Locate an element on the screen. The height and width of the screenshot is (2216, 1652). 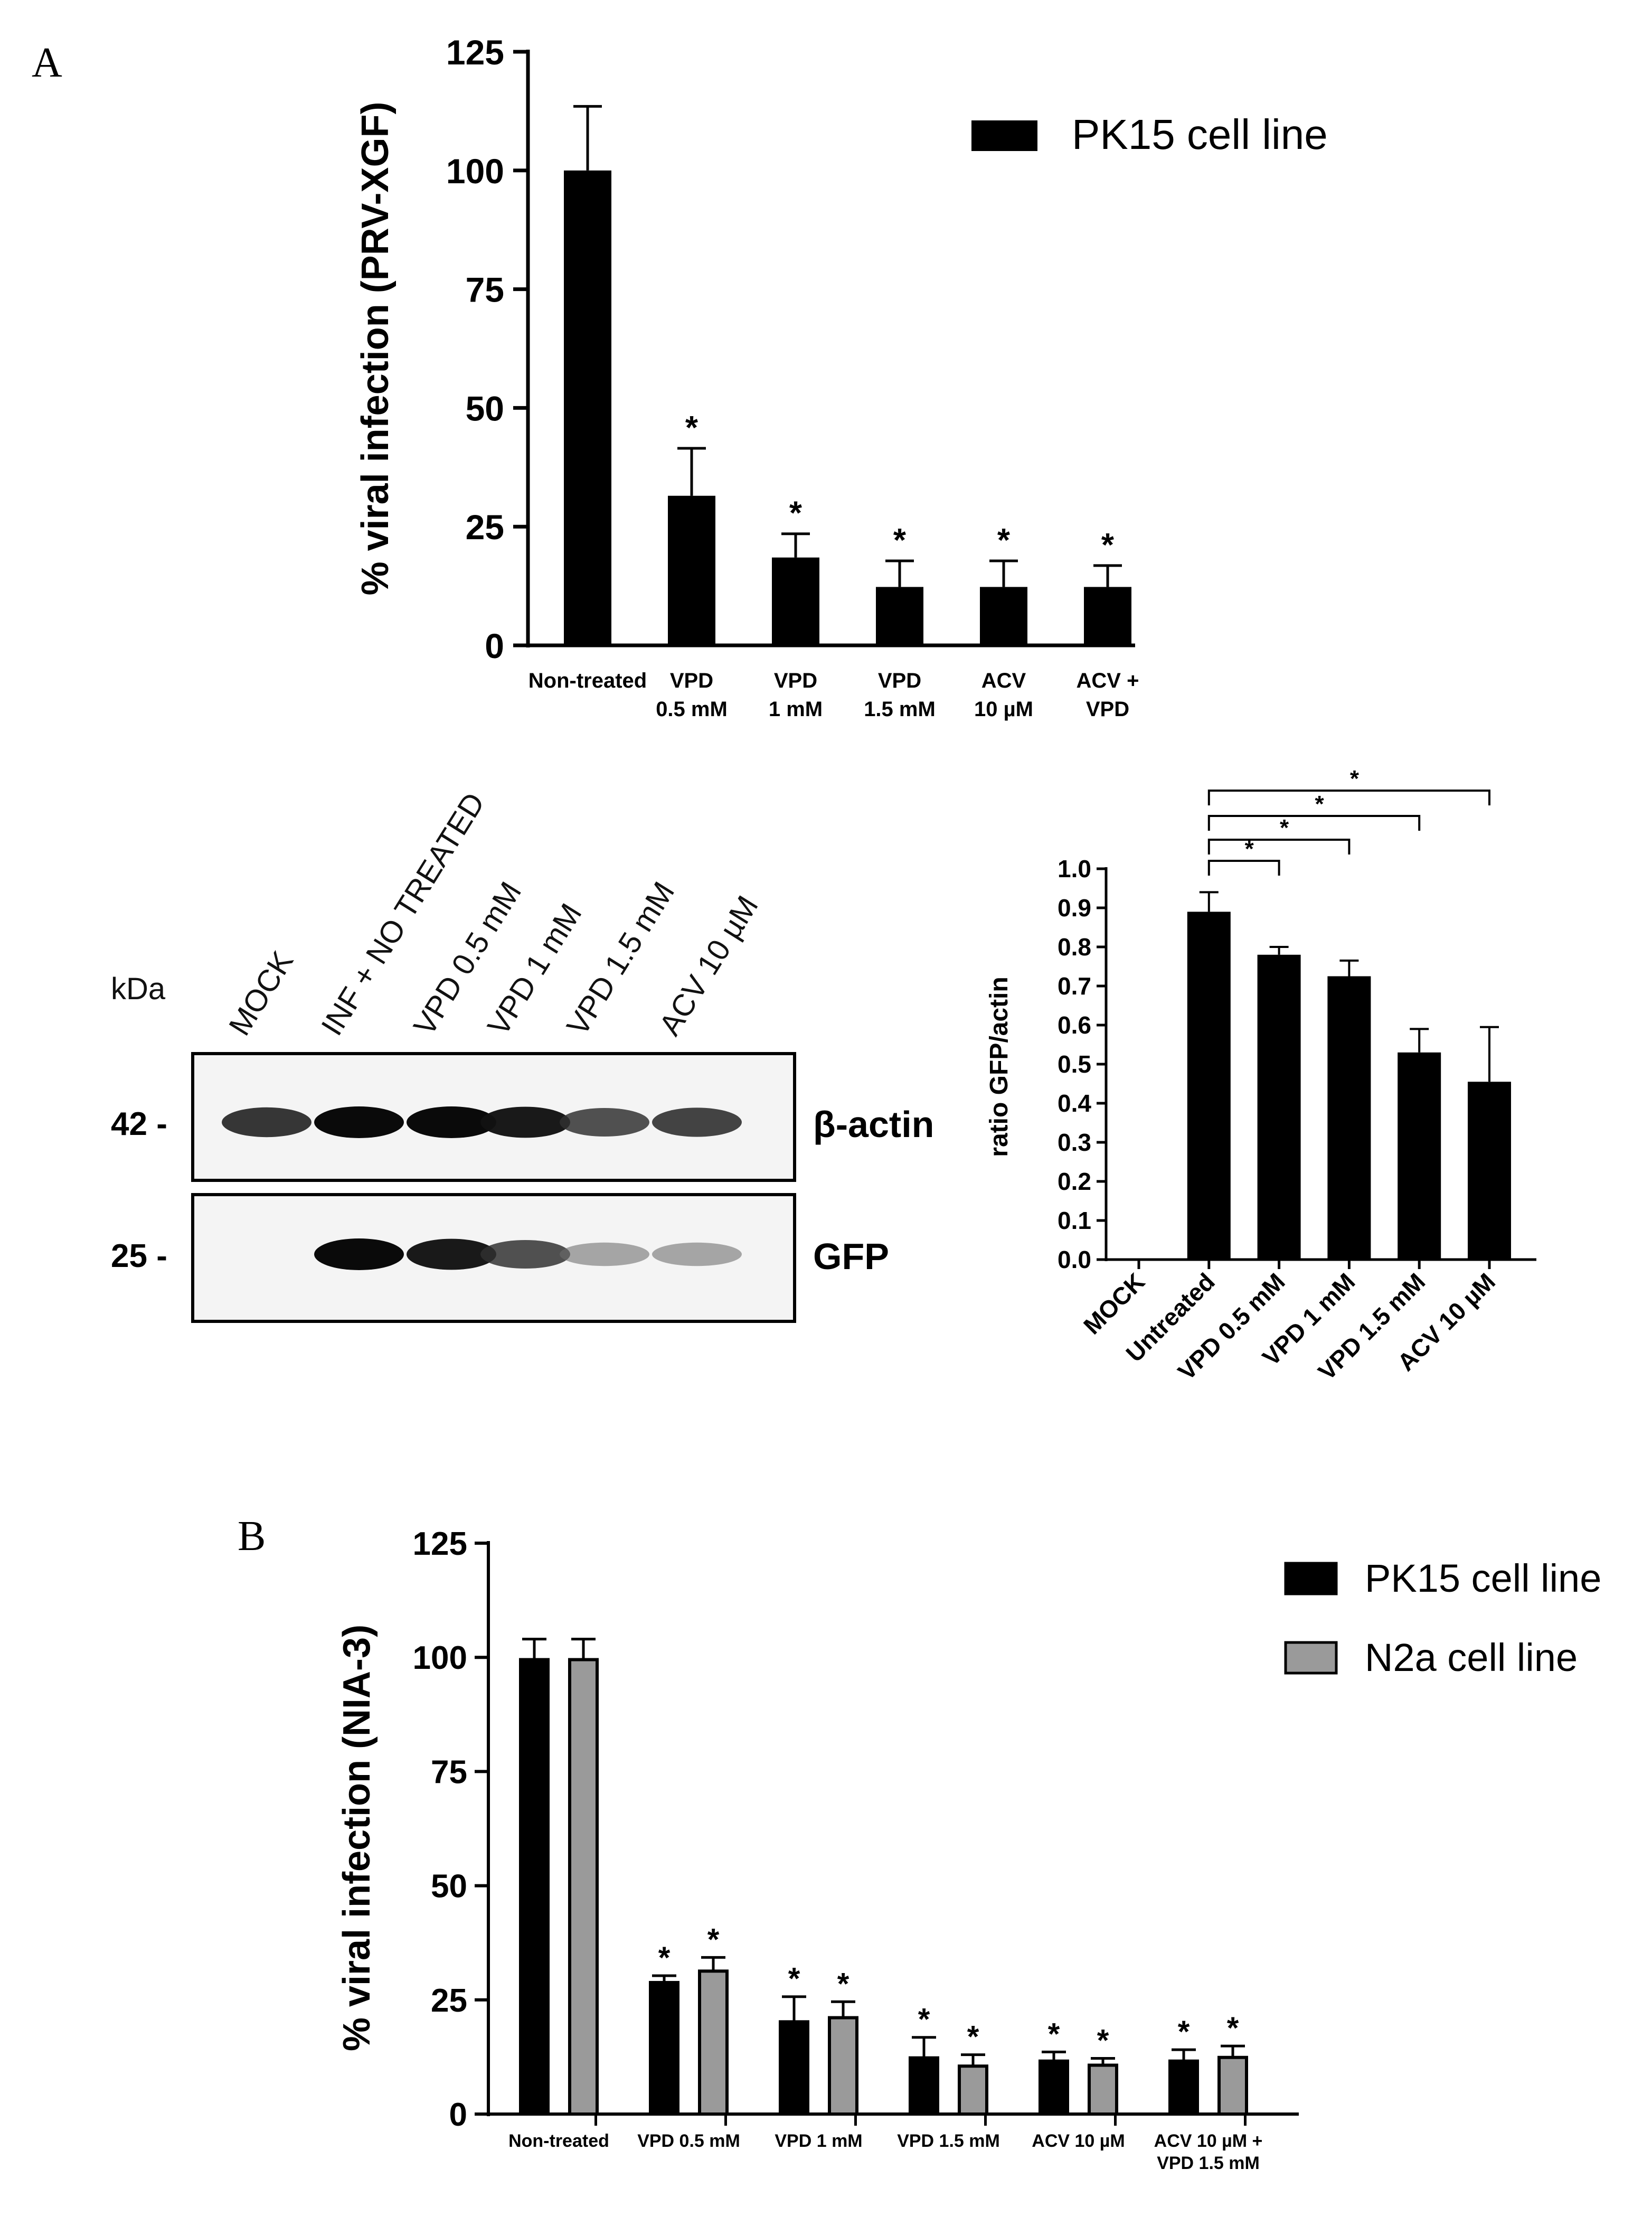
kda-label: kDa is located at coordinates (138, 989).